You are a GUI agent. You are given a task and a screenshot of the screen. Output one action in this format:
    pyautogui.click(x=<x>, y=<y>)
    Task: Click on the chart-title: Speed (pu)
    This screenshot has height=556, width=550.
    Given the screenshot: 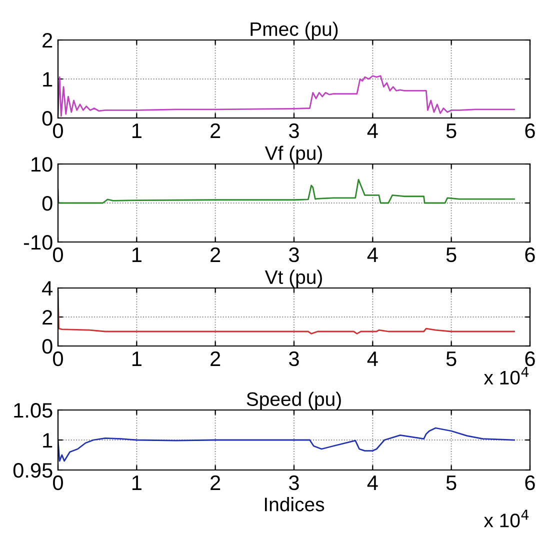 What is the action you would take?
    pyautogui.click(x=293, y=401)
    